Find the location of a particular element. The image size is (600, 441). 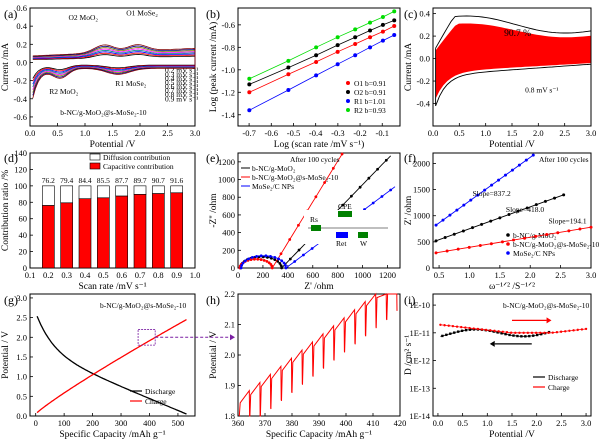

series-label: 0.7 mV s⁻¹ is located at coordinates (181, 90).